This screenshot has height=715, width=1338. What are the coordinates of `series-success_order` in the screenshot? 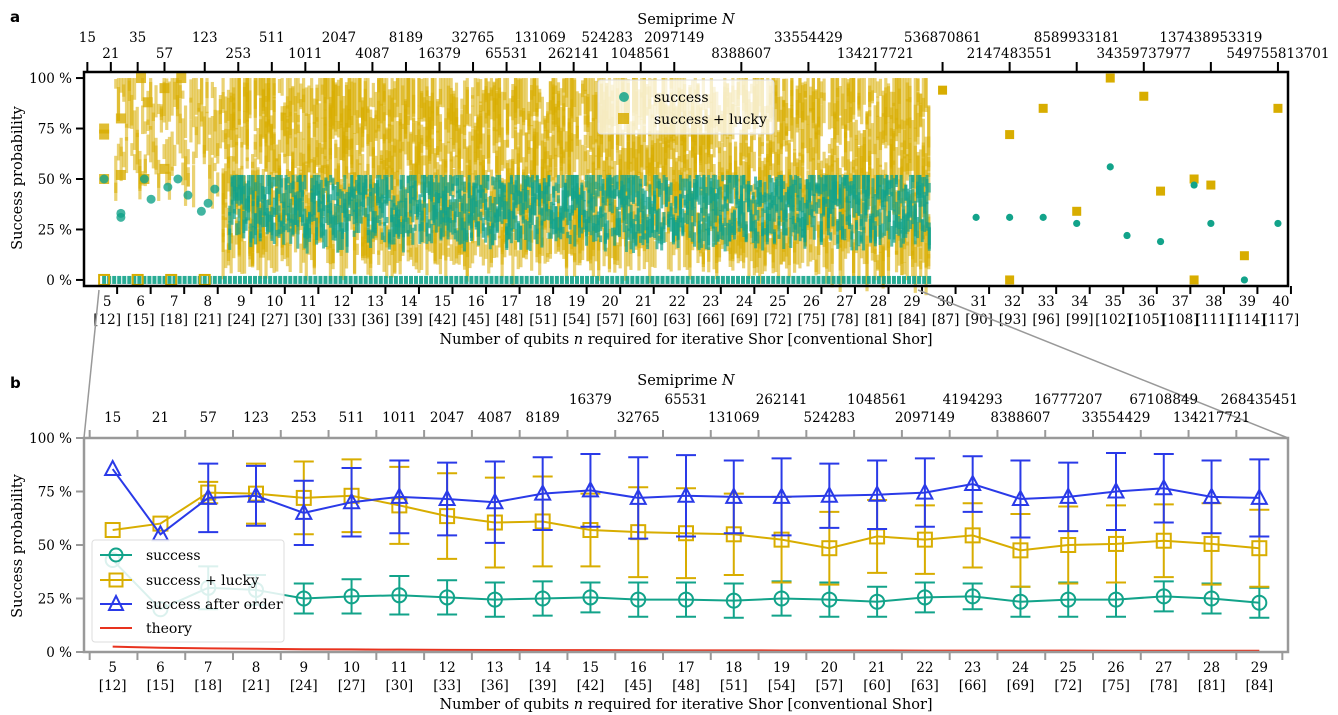 It's located at (686, 498).